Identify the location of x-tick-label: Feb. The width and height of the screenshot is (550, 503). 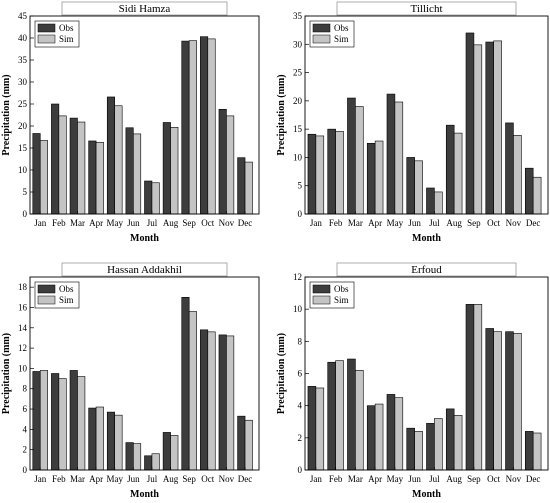
(336, 479).